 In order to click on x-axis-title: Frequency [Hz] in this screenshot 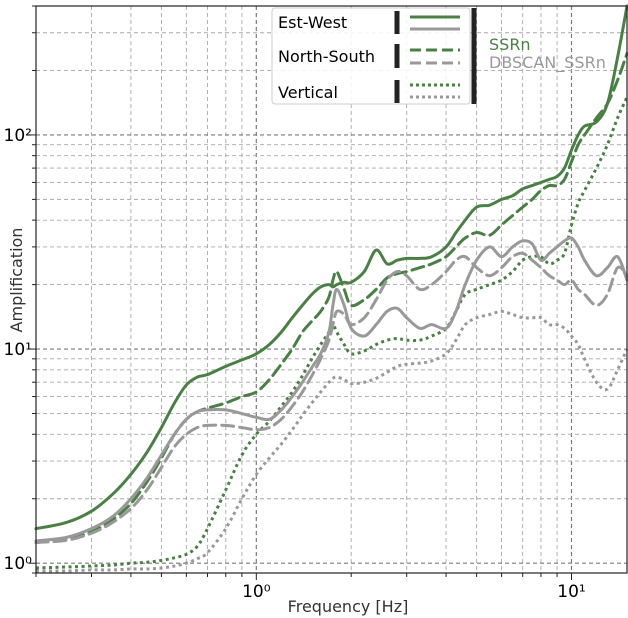, I will do `click(348, 606)`.